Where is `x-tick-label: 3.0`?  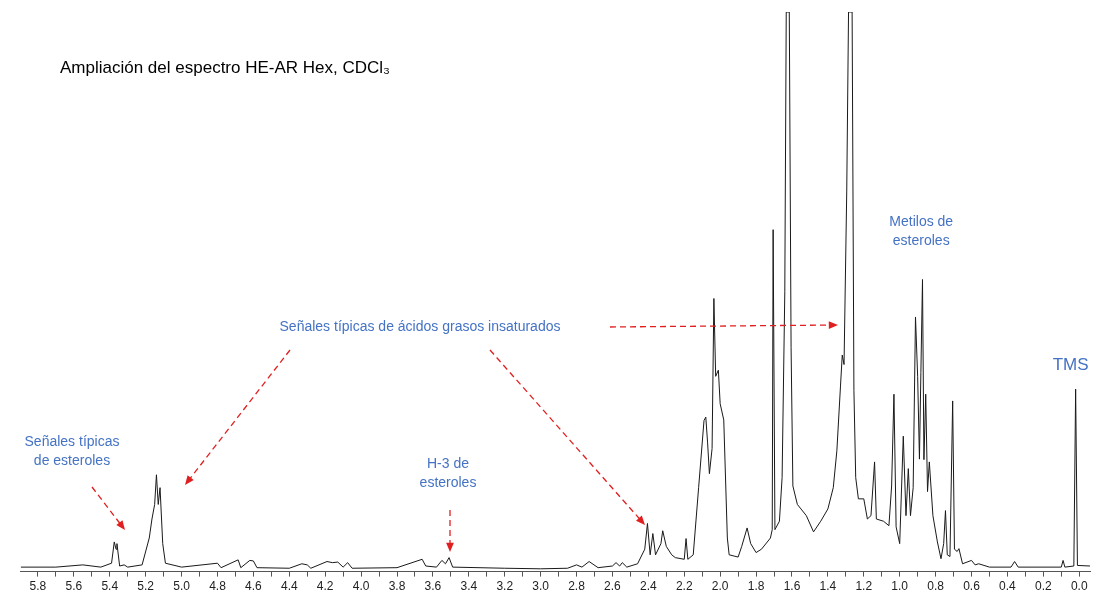 x-tick-label: 3.0 is located at coordinates (541, 586).